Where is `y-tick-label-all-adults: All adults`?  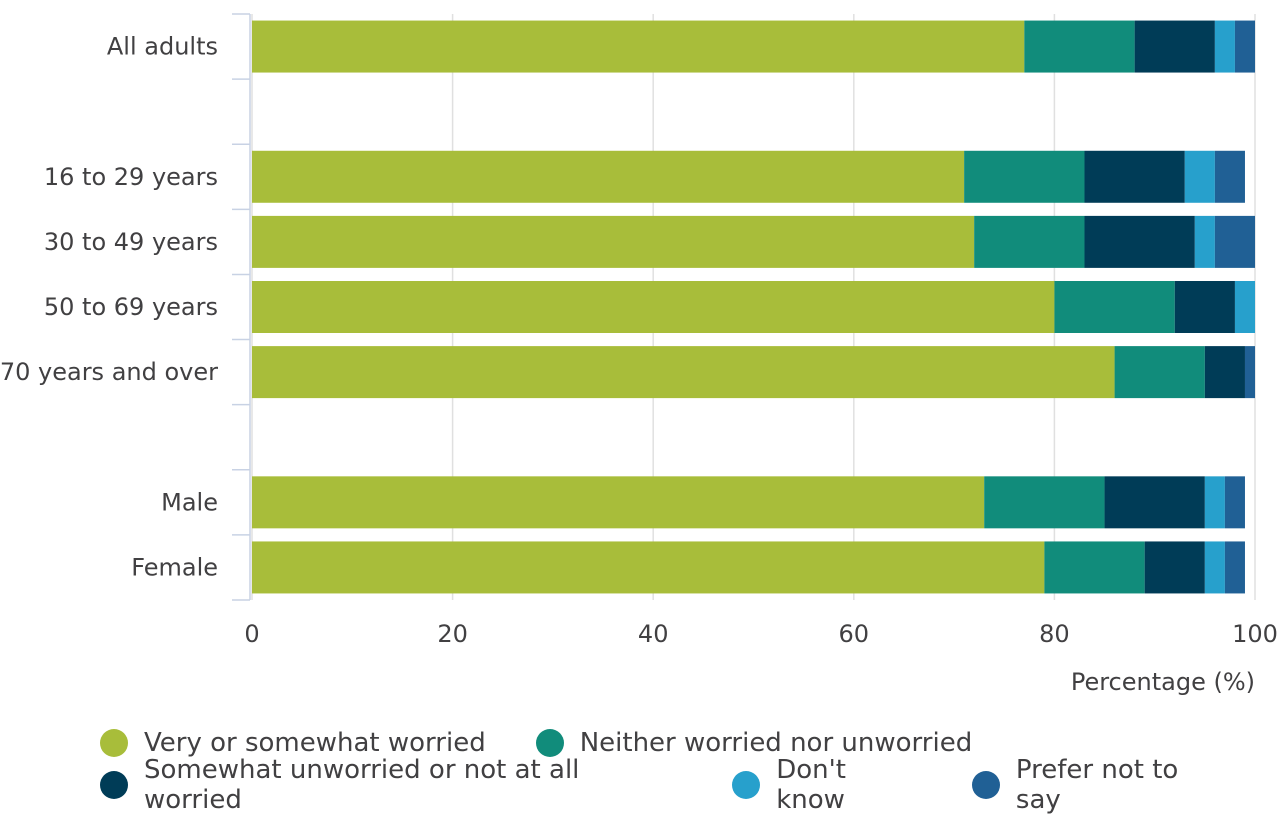 y-tick-label-all-adults: All adults is located at coordinates (162, 47).